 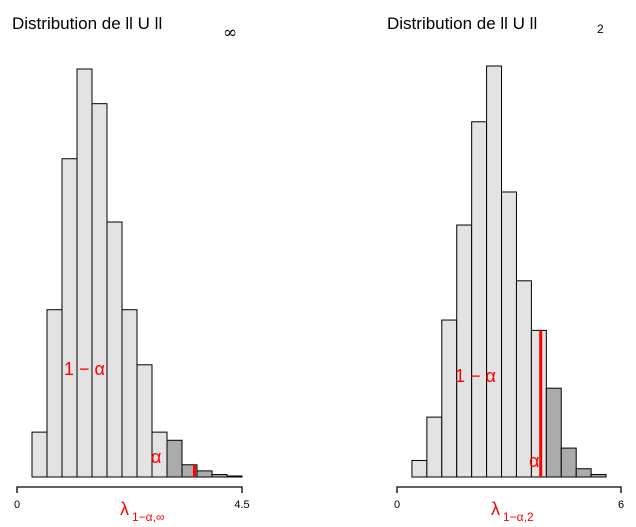 What do you see at coordinates (148, 517) in the screenshot?
I see `quantile-subscript-infinity: 1−α,∞` at bounding box center [148, 517].